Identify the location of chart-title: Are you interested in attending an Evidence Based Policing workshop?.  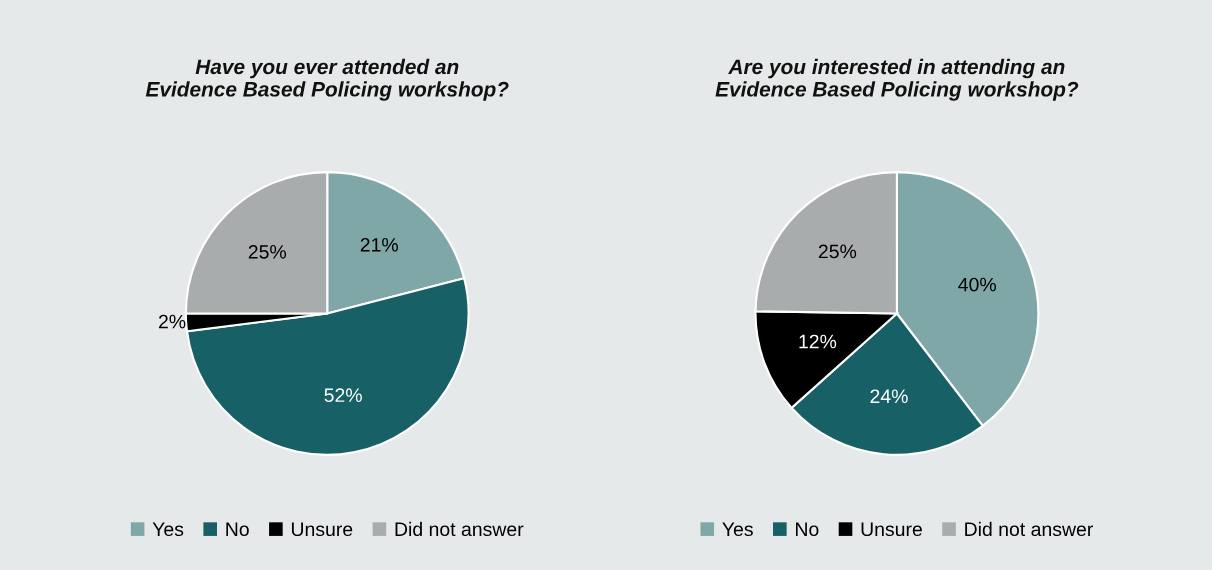
(897, 79).